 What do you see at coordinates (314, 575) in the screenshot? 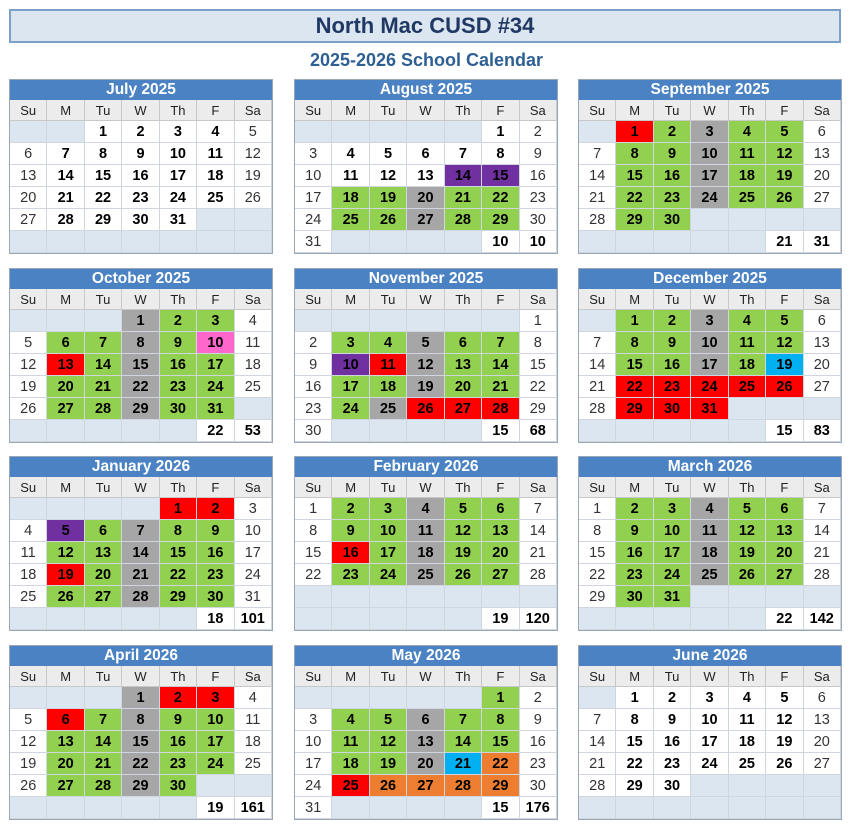
I see `day-cell: 22` at bounding box center [314, 575].